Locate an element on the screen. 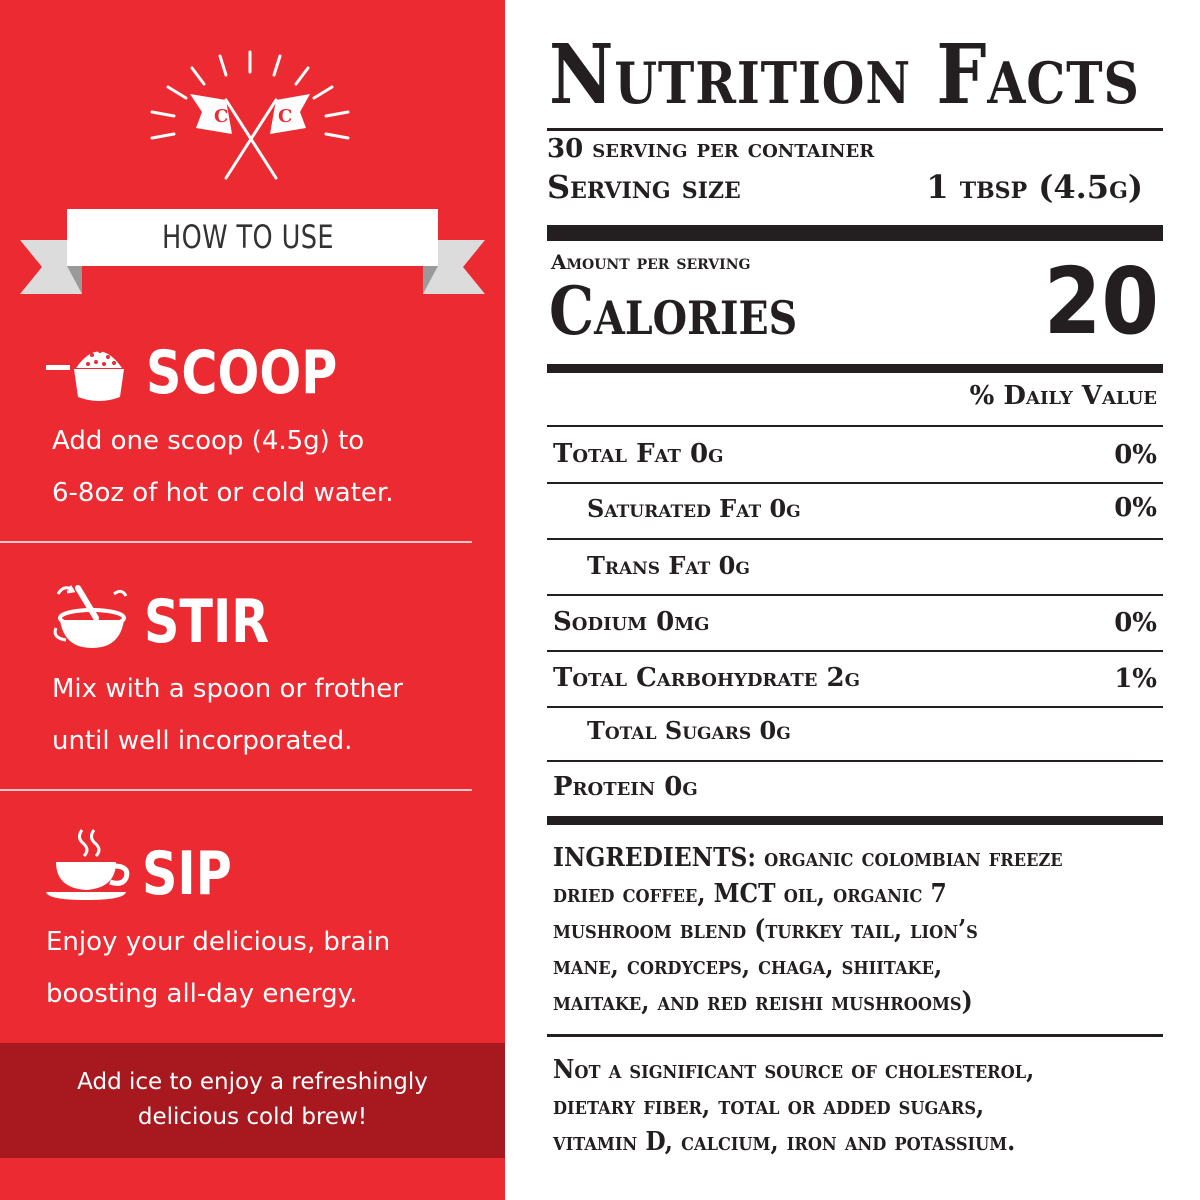  tip-line-1: Add ice to enjoy a refreshingly is located at coordinates (252, 1082).